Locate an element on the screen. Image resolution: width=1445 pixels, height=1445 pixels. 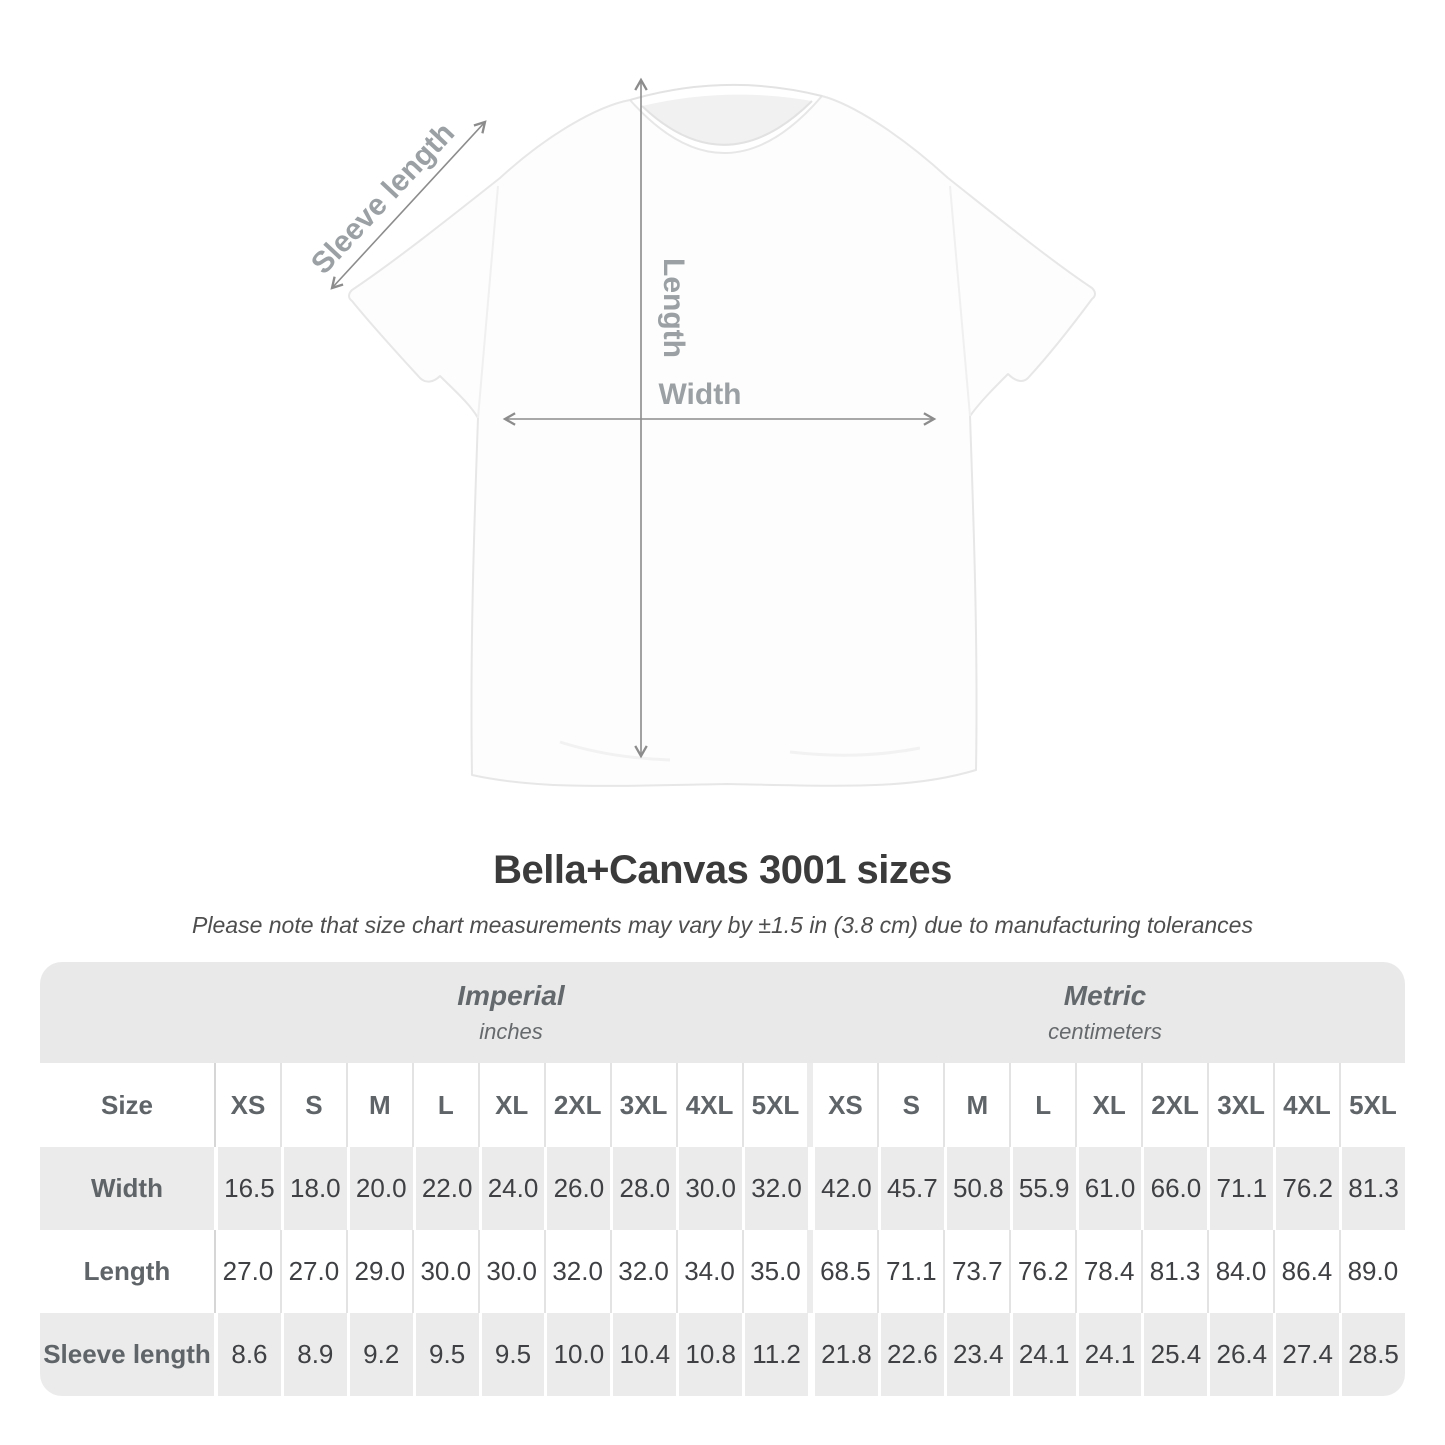
imperial-value: 10.0 is located at coordinates (577, 1354).